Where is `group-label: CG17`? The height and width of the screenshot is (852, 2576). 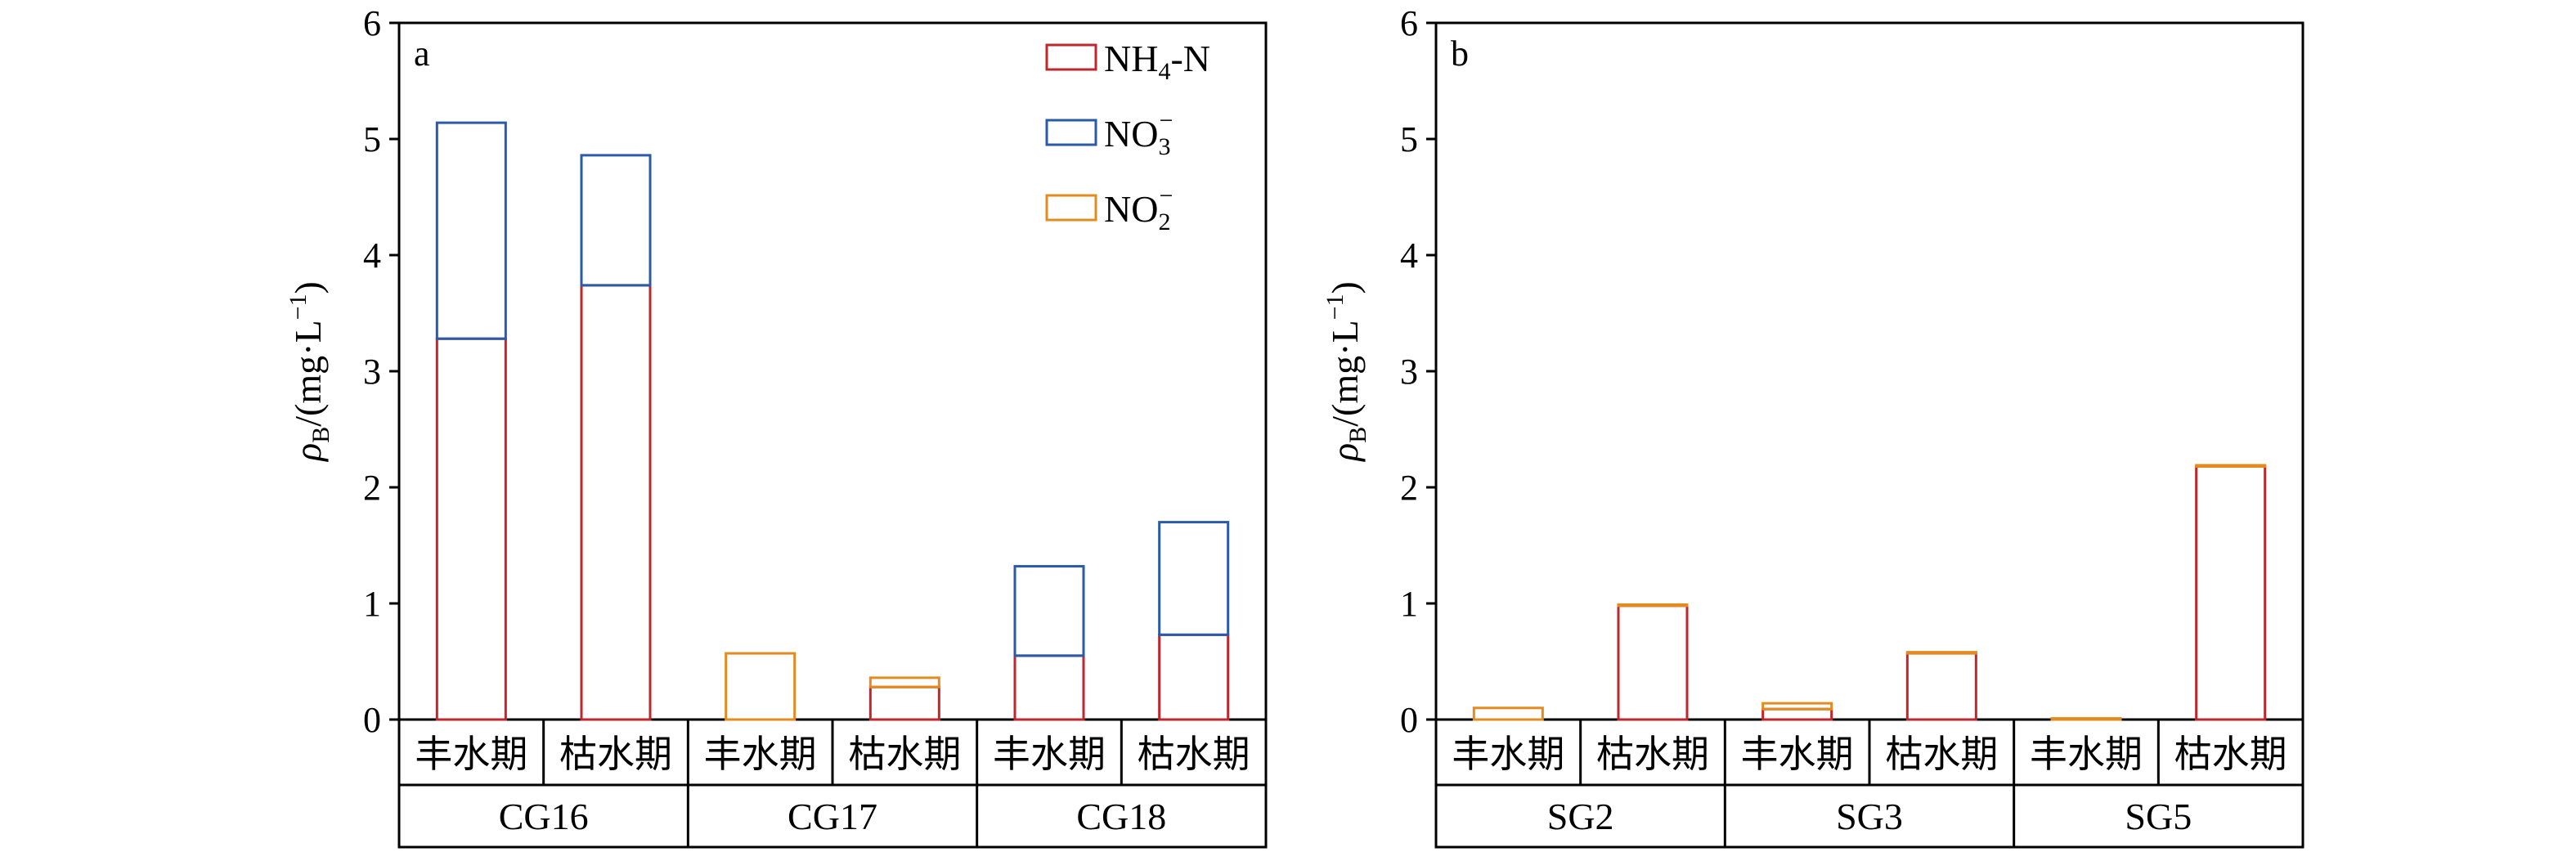 group-label: CG17 is located at coordinates (833, 817).